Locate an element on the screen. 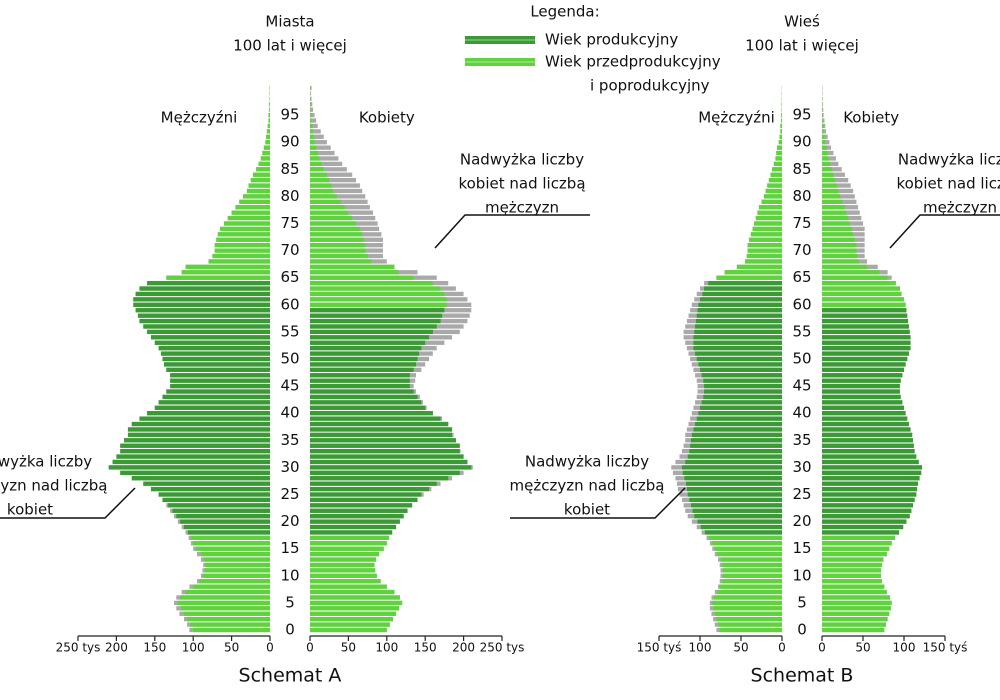  legend-label: Wiek przedprodukcyjny is located at coordinates (633, 62).